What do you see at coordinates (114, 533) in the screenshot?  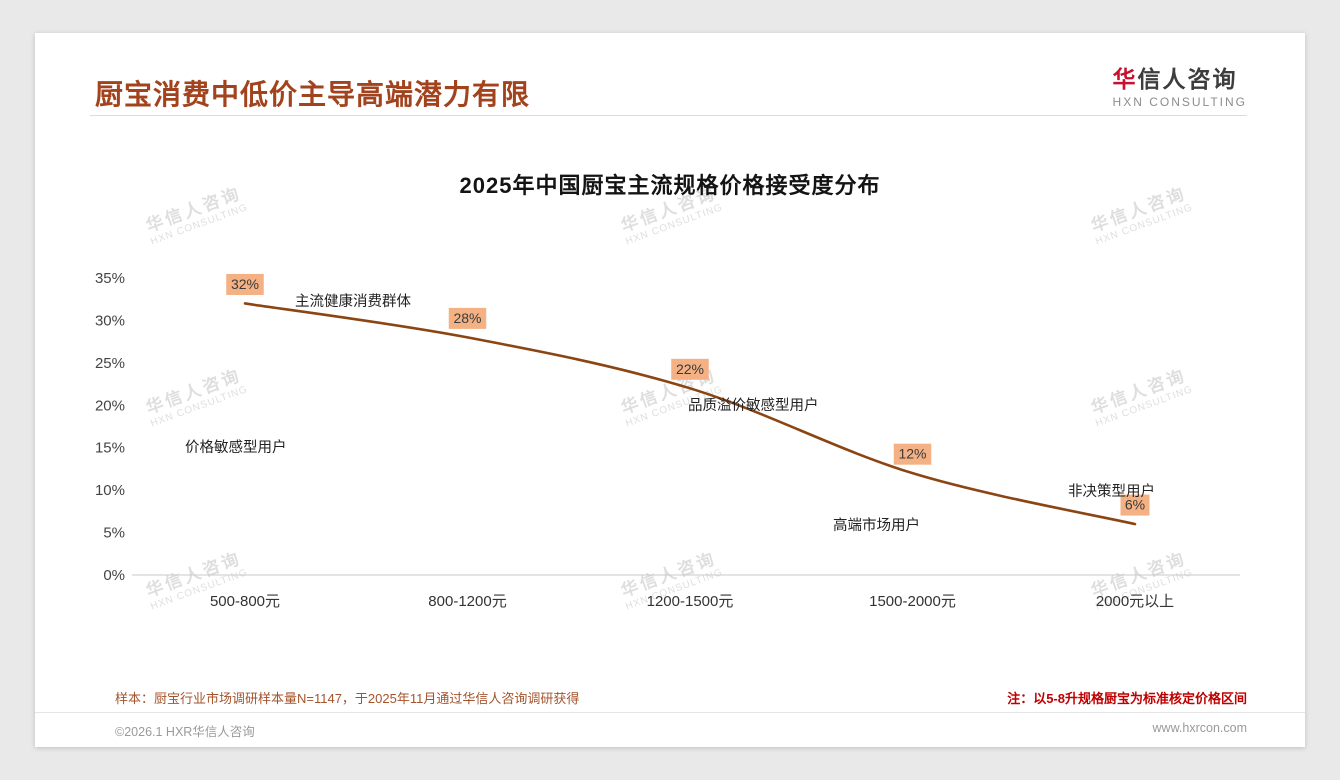 I see `y-tick-label: 5%` at bounding box center [114, 533].